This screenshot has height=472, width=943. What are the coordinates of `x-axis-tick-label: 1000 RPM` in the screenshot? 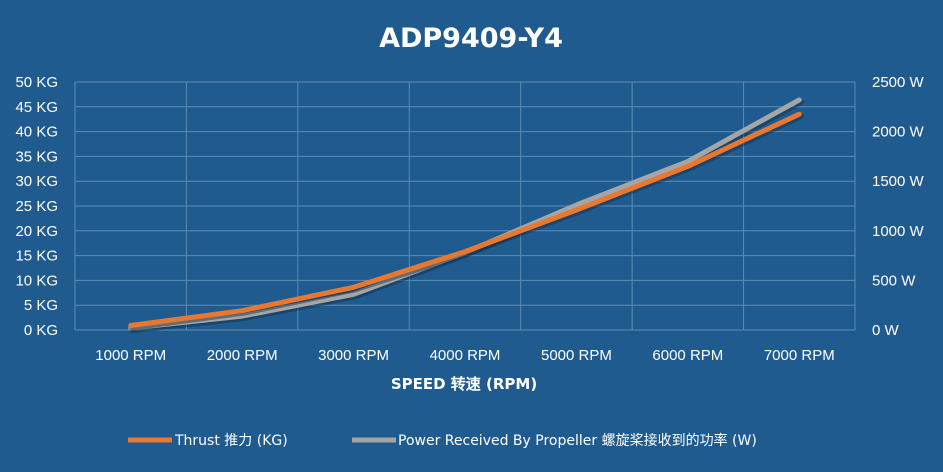 It's located at (130, 355).